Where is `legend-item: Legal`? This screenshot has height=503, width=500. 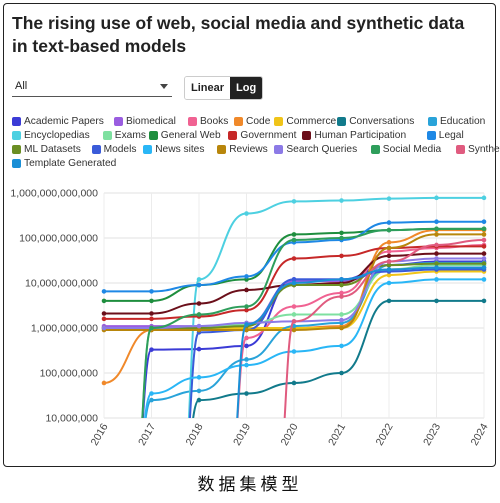 legend-item: Legal is located at coordinates (445, 135).